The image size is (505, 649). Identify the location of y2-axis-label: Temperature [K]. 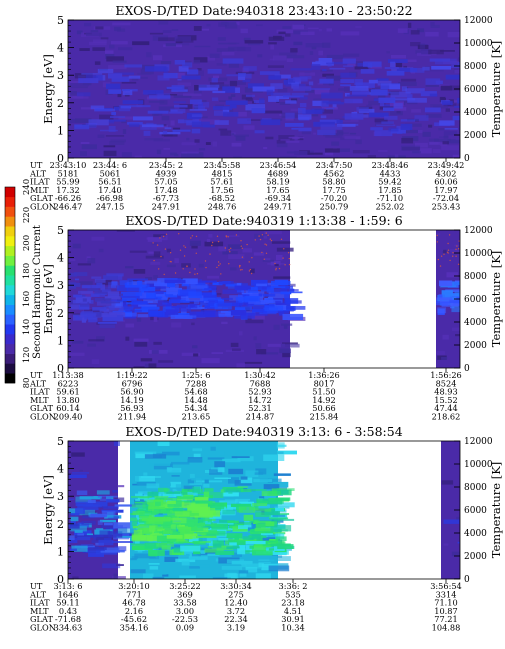
(496, 89).